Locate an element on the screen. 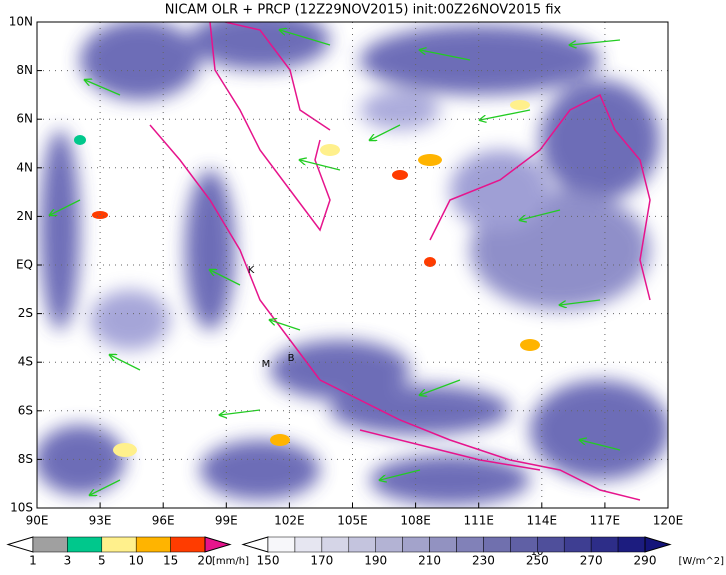 This screenshot has height=575, width=726. colorbar-unit: [W/m^2] is located at coordinates (701, 561).